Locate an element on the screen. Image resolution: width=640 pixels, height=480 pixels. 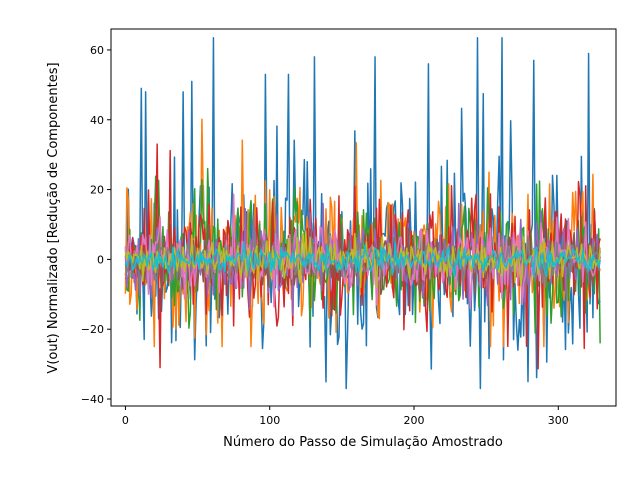
x-tick-label: 200 is located at coordinates (414, 420).